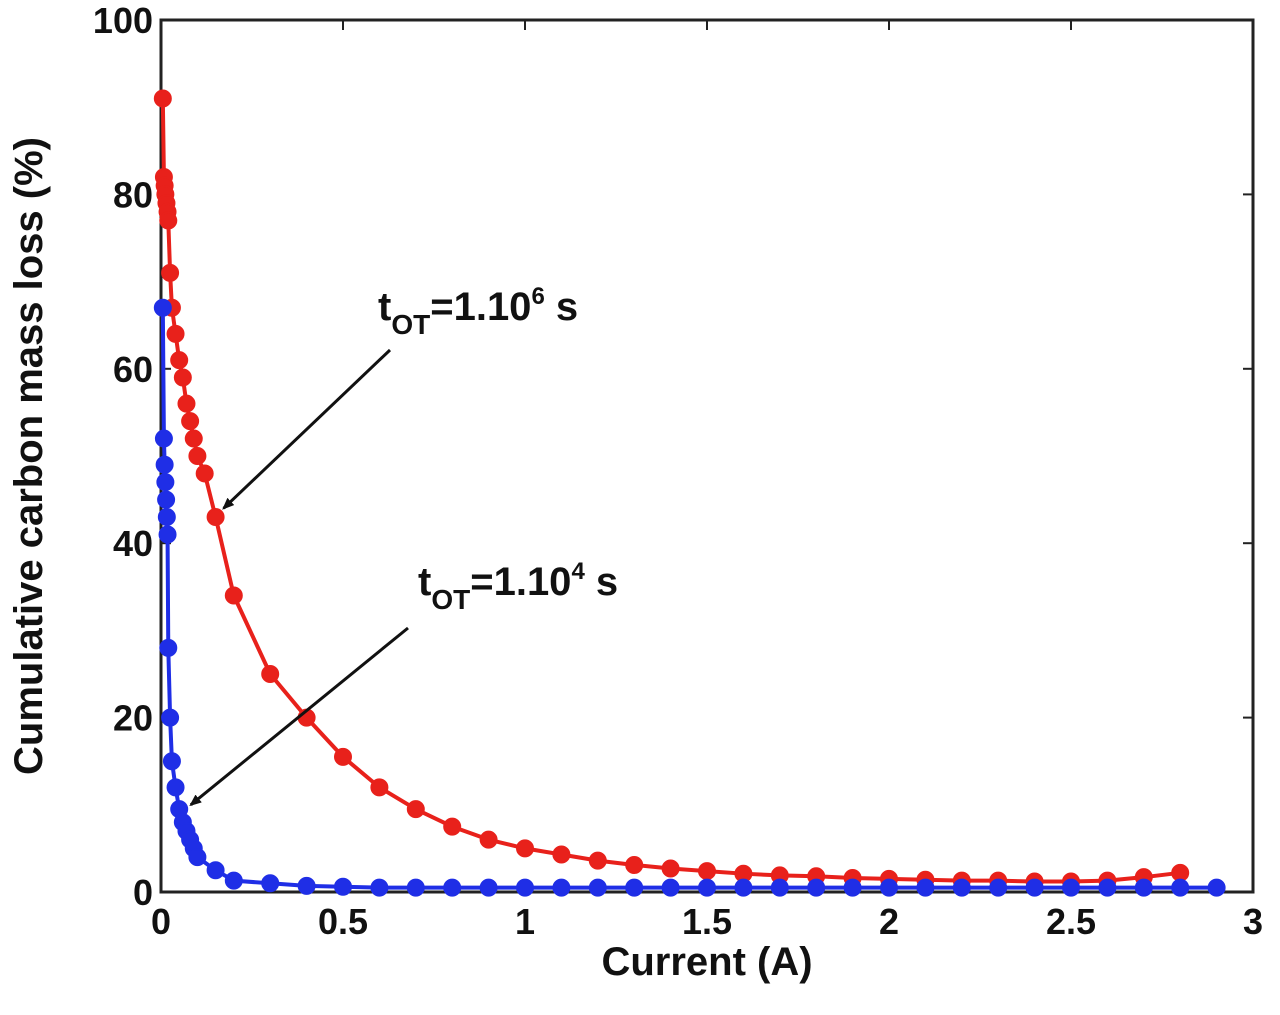  I want to click on x-tick-label: 2, so click(889, 921).